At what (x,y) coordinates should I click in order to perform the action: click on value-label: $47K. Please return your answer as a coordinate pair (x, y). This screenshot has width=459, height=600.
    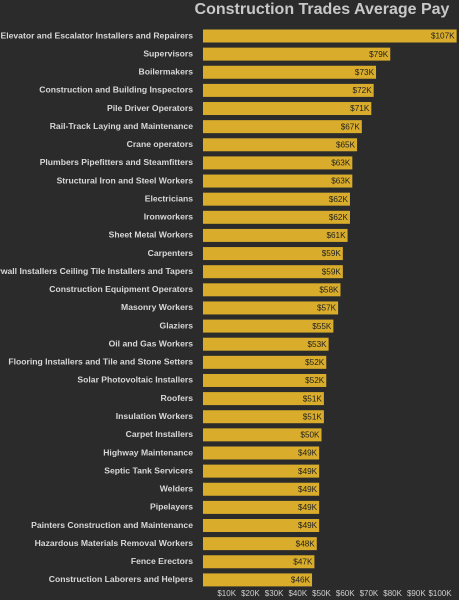
    Looking at the image, I should click on (303, 561).